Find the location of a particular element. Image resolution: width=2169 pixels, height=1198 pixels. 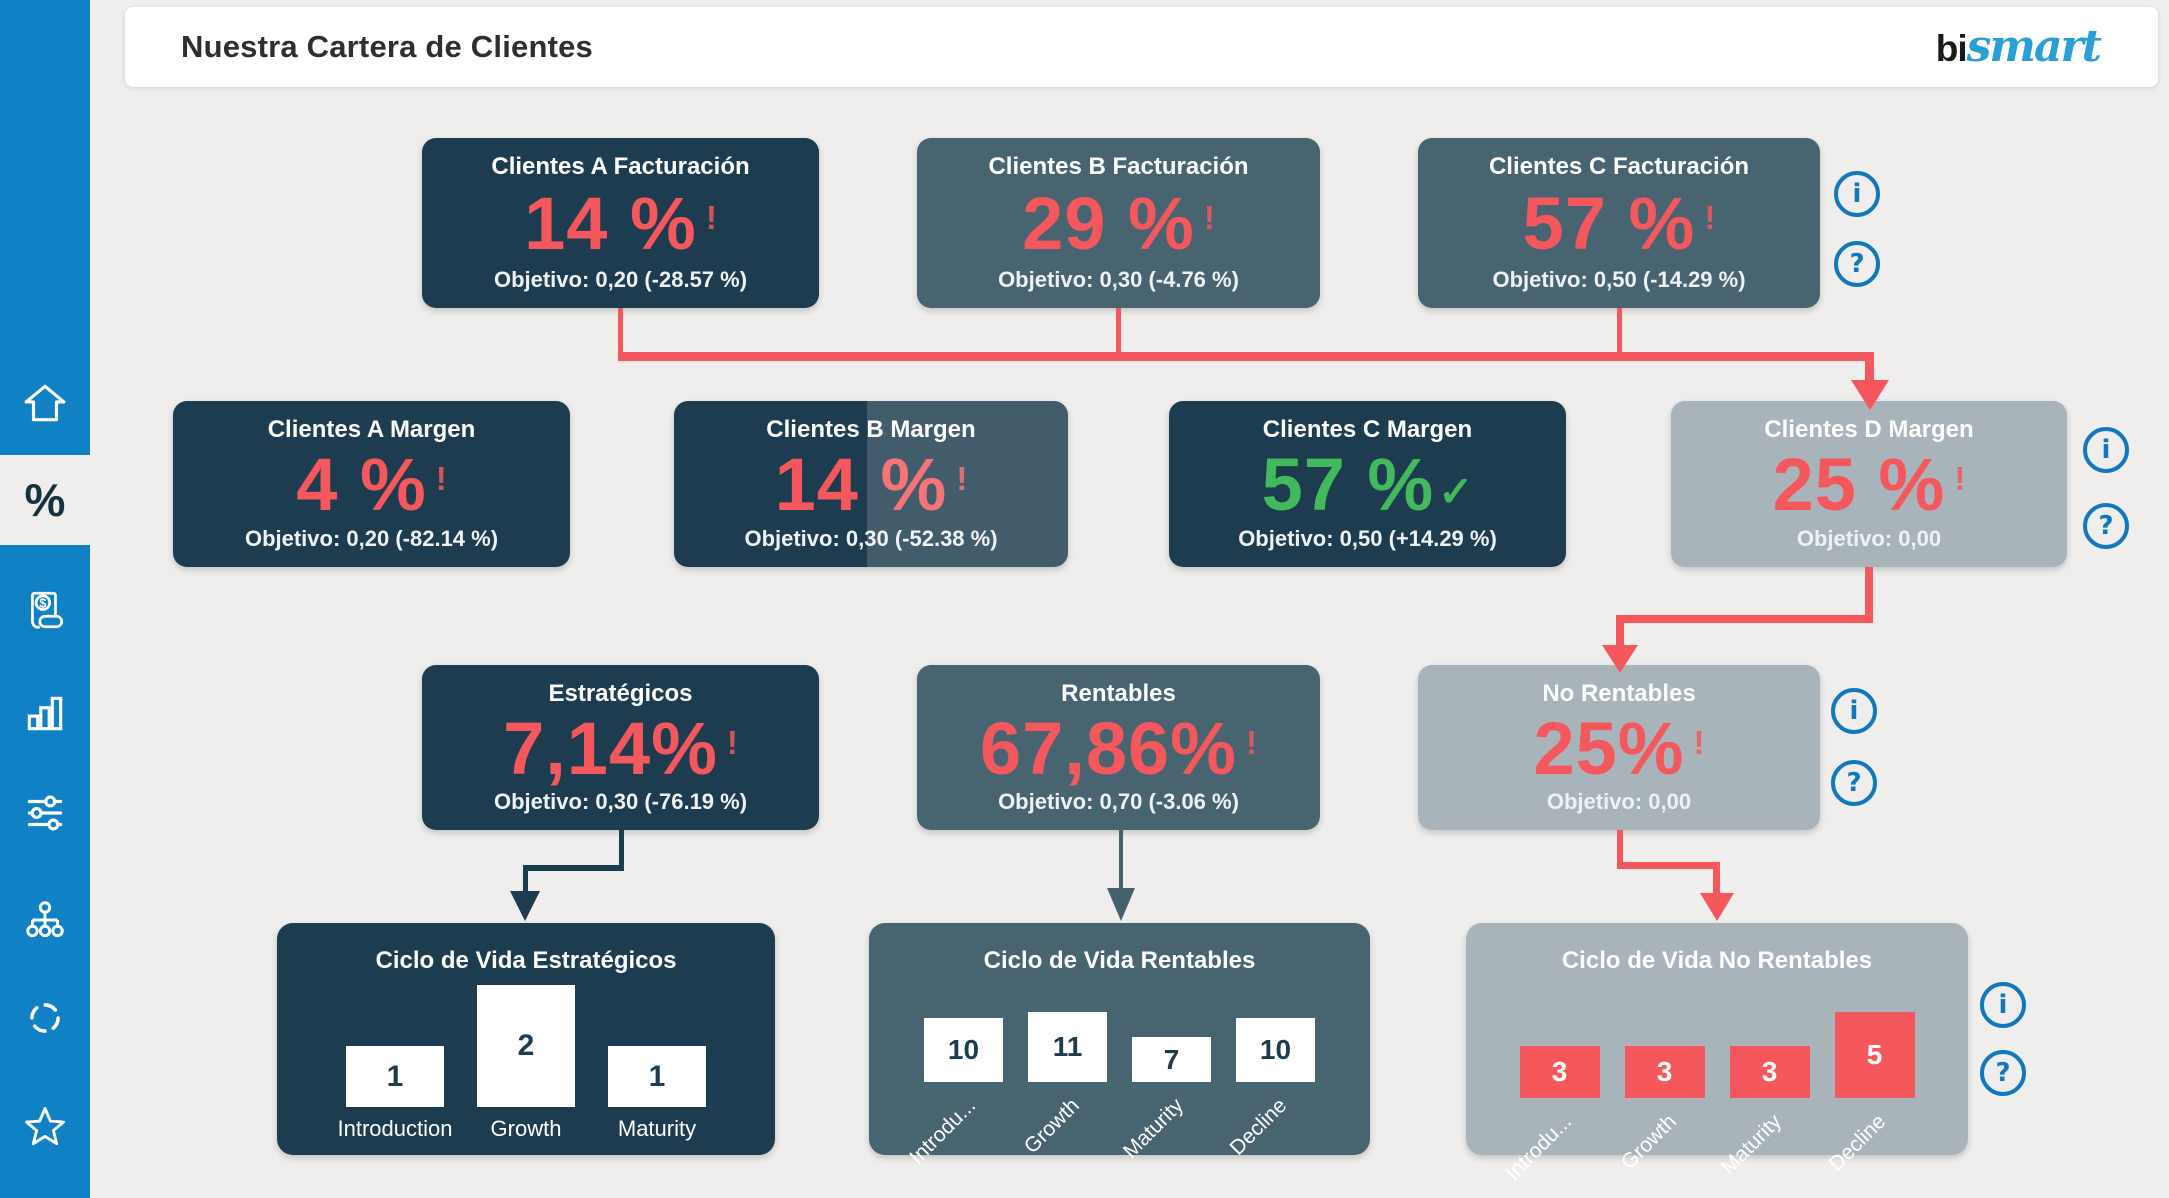

bar: 11 is located at coordinates (1067, 1047).